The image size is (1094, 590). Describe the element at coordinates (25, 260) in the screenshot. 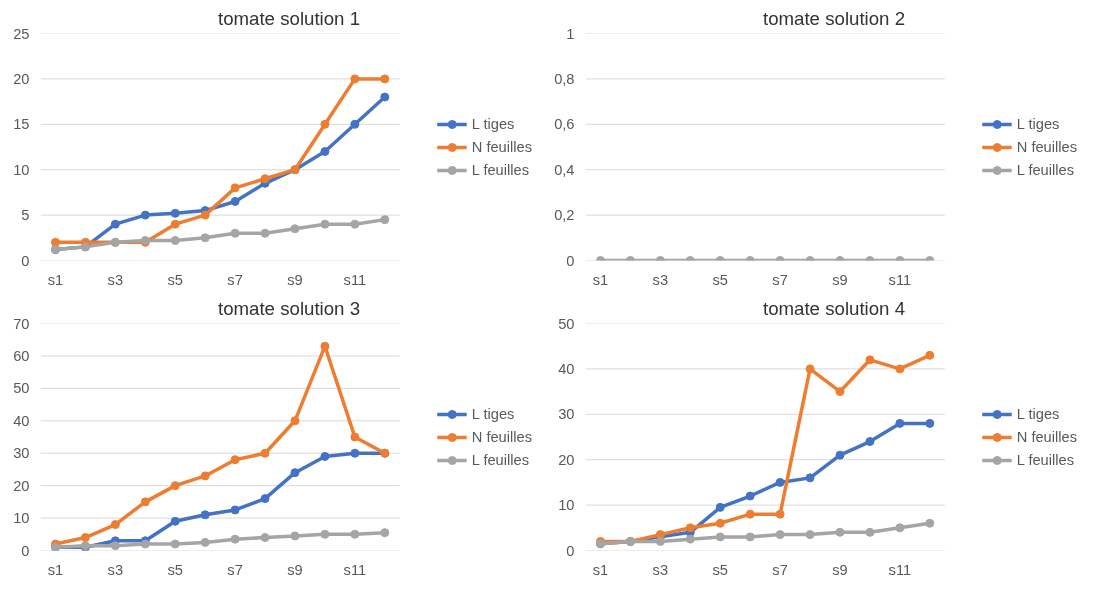

I see `y-tick-label: 0` at that location.